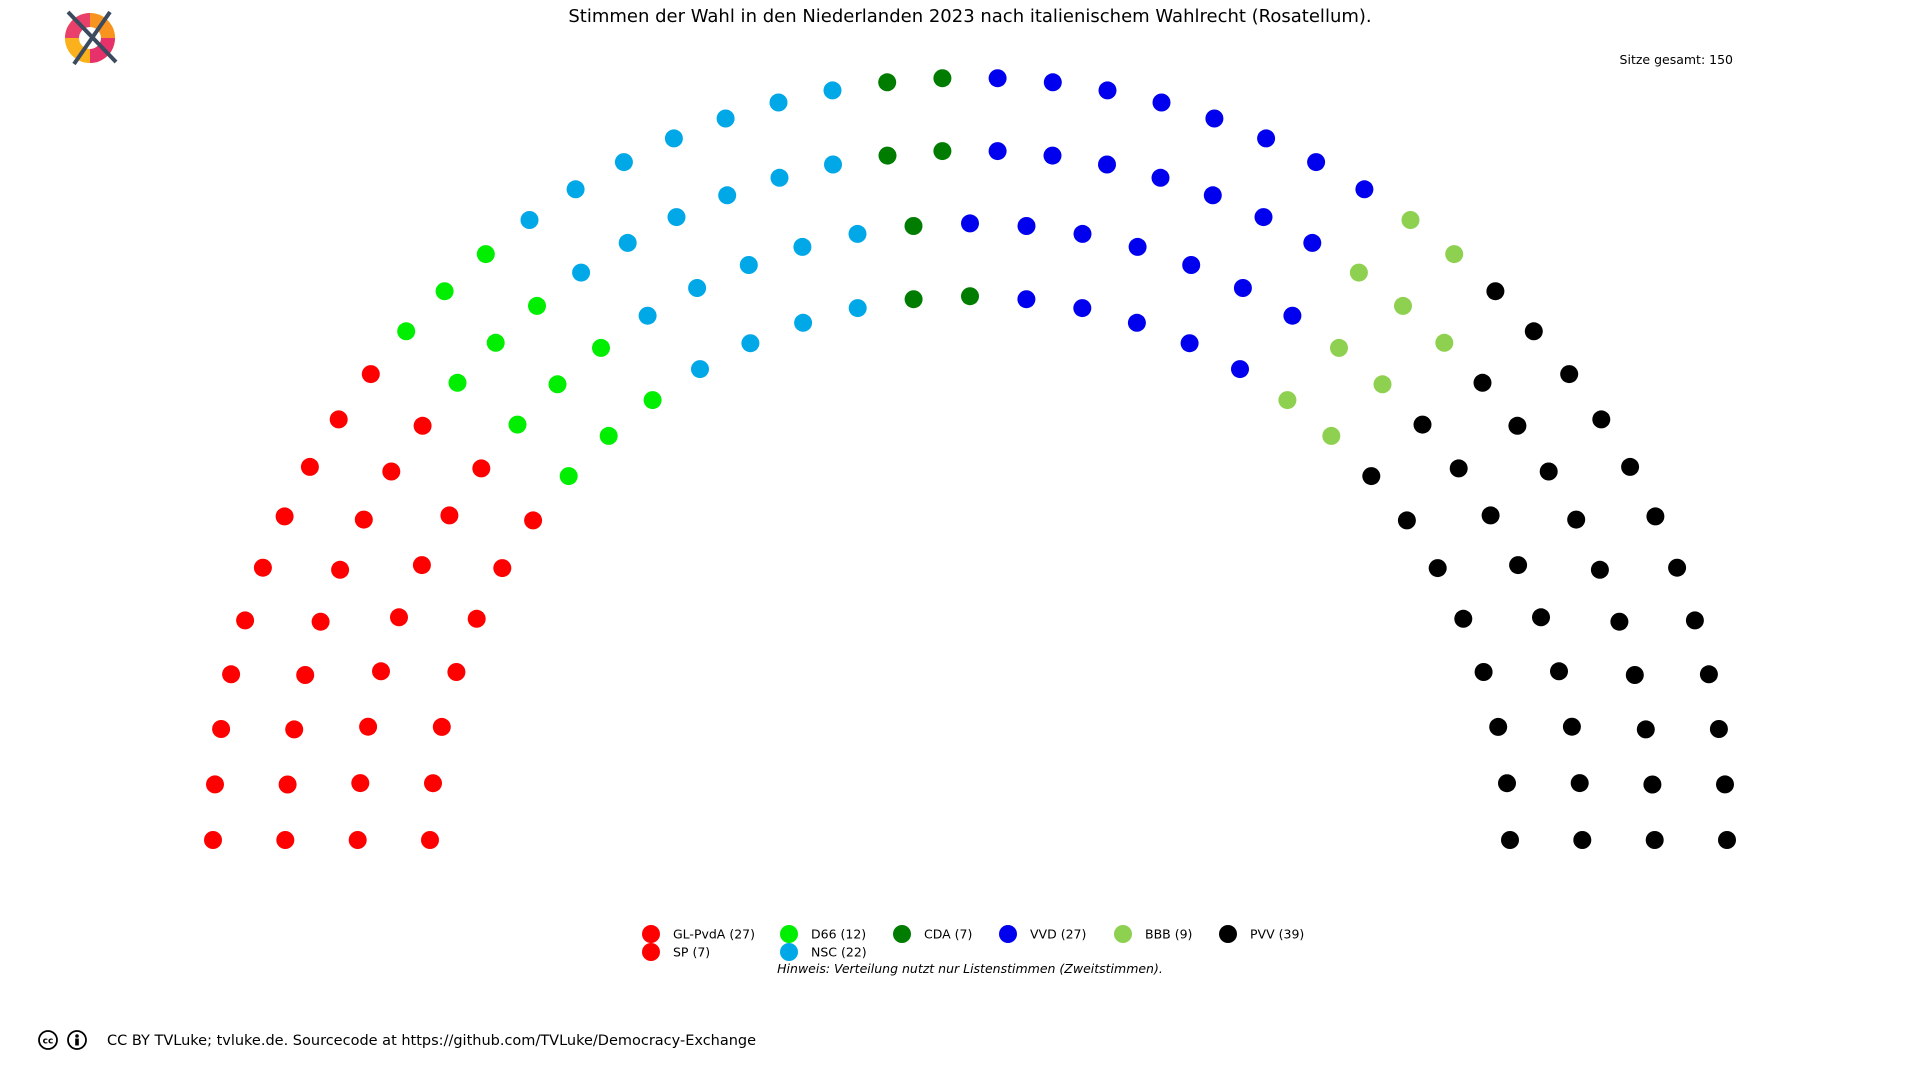 The image size is (1920, 1080). Describe the element at coordinates (714, 934) in the screenshot. I see `legend-label: GL-PvdA (27)` at that location.